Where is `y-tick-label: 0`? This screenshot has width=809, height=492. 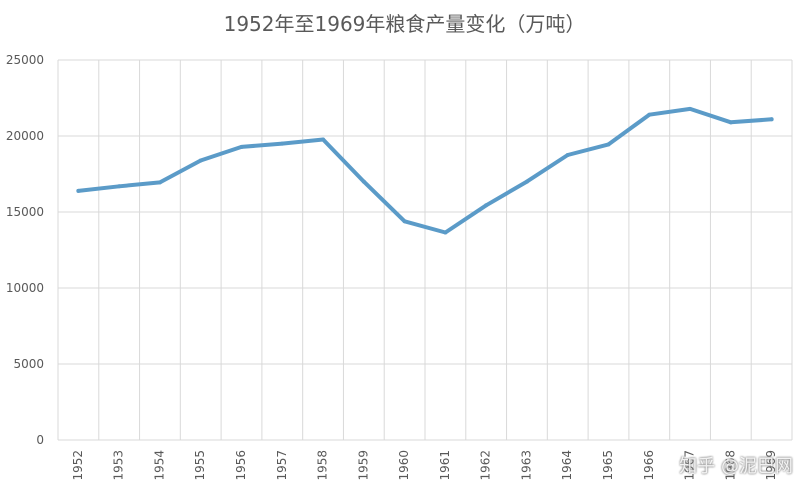 y-tick-label: 0 is located at coordinates (40, 440).